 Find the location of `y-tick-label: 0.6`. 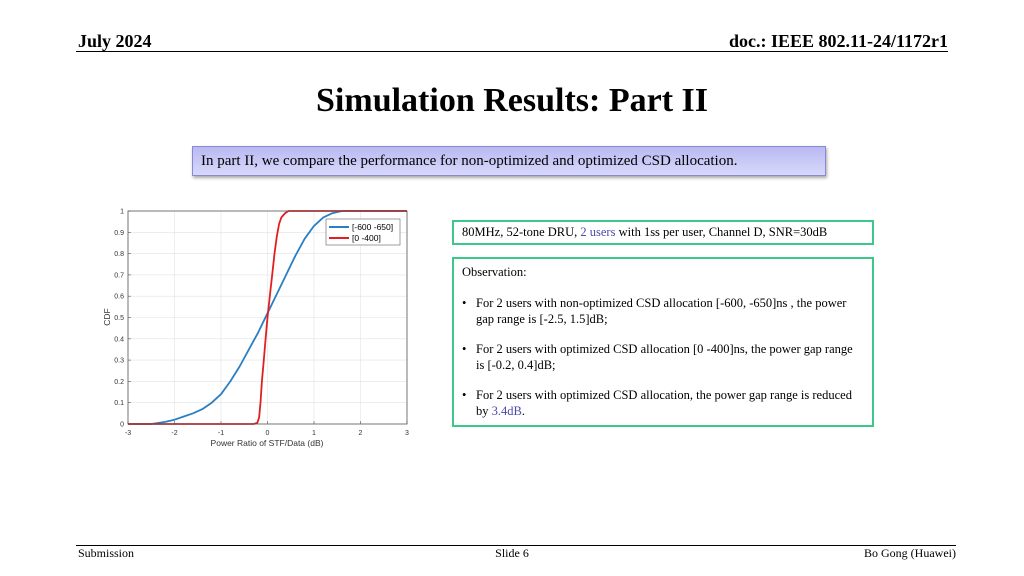

y-tick-label: 0.6 is located at coordinates (119, 297).